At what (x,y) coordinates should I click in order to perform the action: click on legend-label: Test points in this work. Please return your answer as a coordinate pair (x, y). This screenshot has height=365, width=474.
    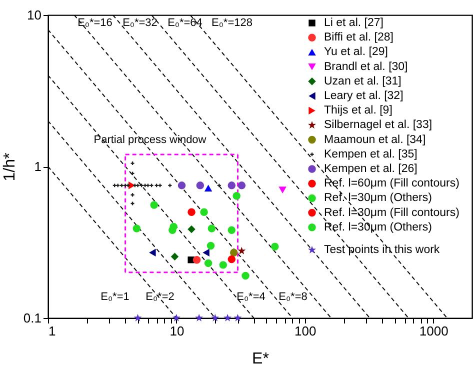
    Looking at the image, I should click on (382, 250).